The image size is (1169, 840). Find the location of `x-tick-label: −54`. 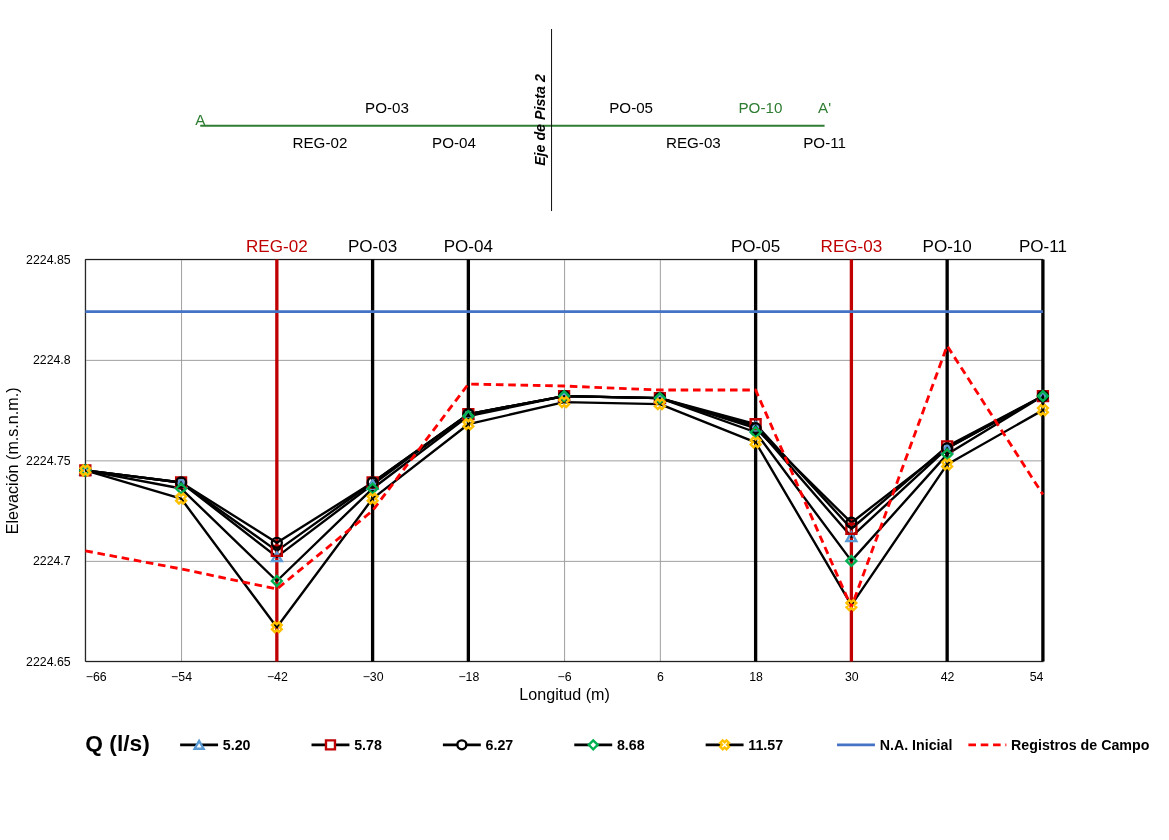

x-tick-label: −54 is located at coordinates (182, 676).